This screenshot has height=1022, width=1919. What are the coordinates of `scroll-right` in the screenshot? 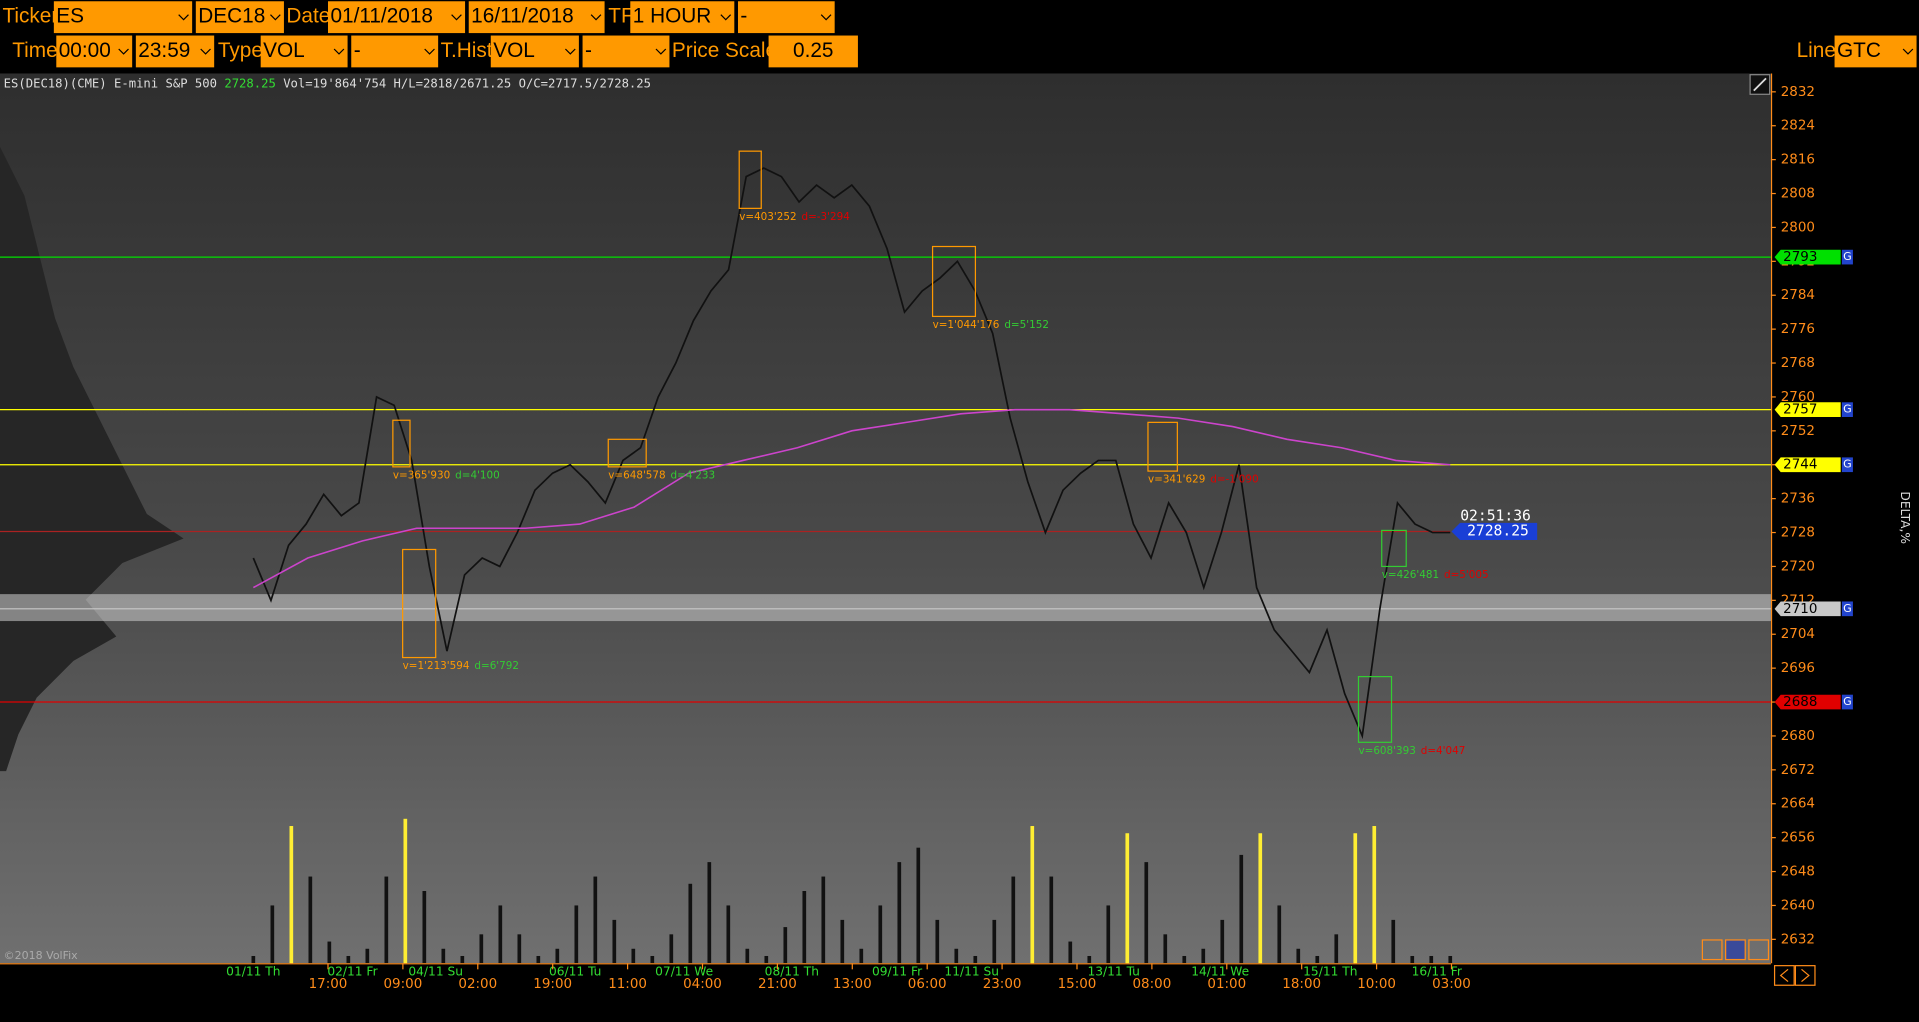 It's located at (1805, 975).